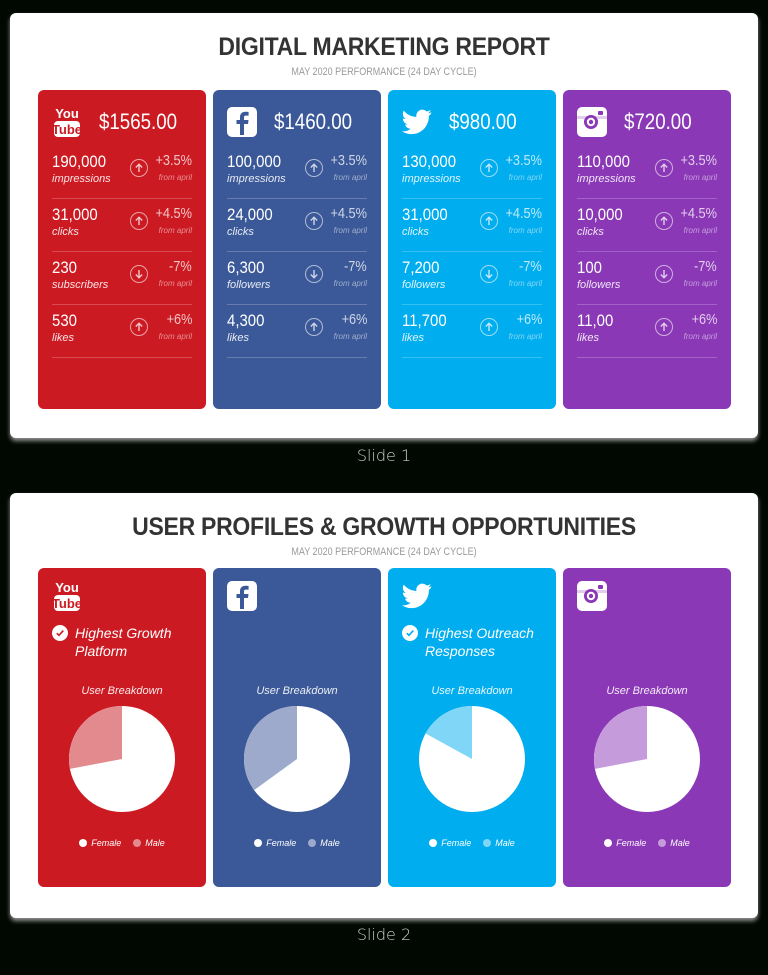 This screenshot has width=768, height=975. I want to click on metric-value: 190,000, so click(79, 161).